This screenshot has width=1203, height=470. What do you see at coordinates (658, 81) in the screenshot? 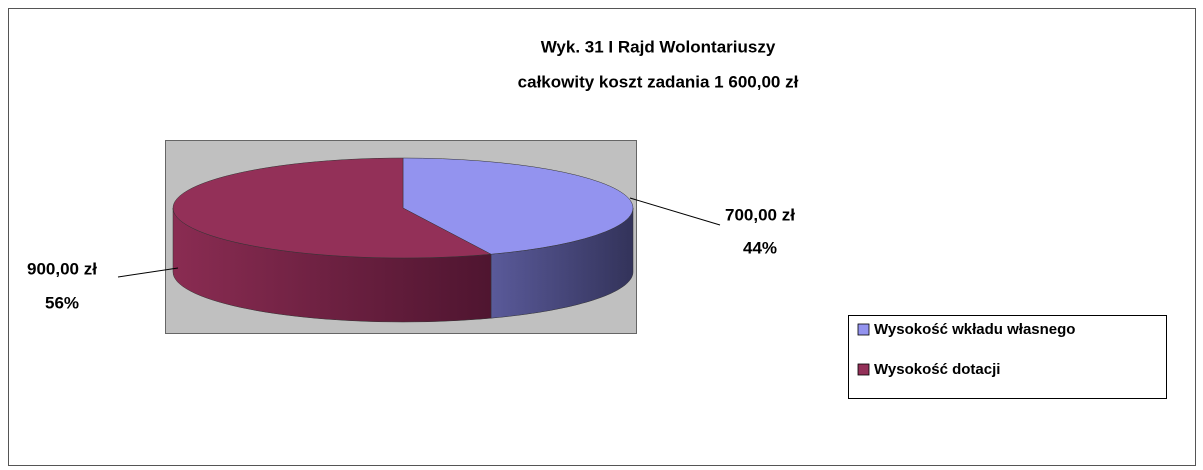
I see `chart-subtitle: całkowity koszt zadania 1 600,00 zł` at bounding box center [658, 81].